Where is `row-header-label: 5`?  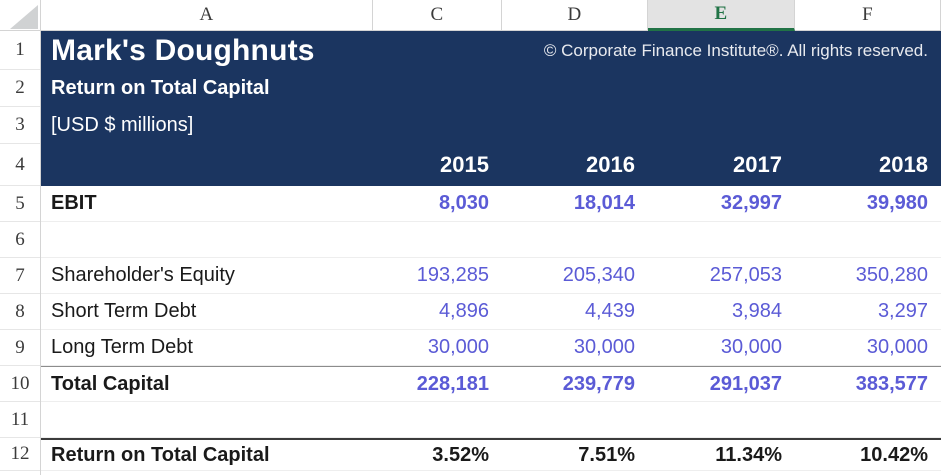 row-header-label: 5 is located at coordinates (20, 203).